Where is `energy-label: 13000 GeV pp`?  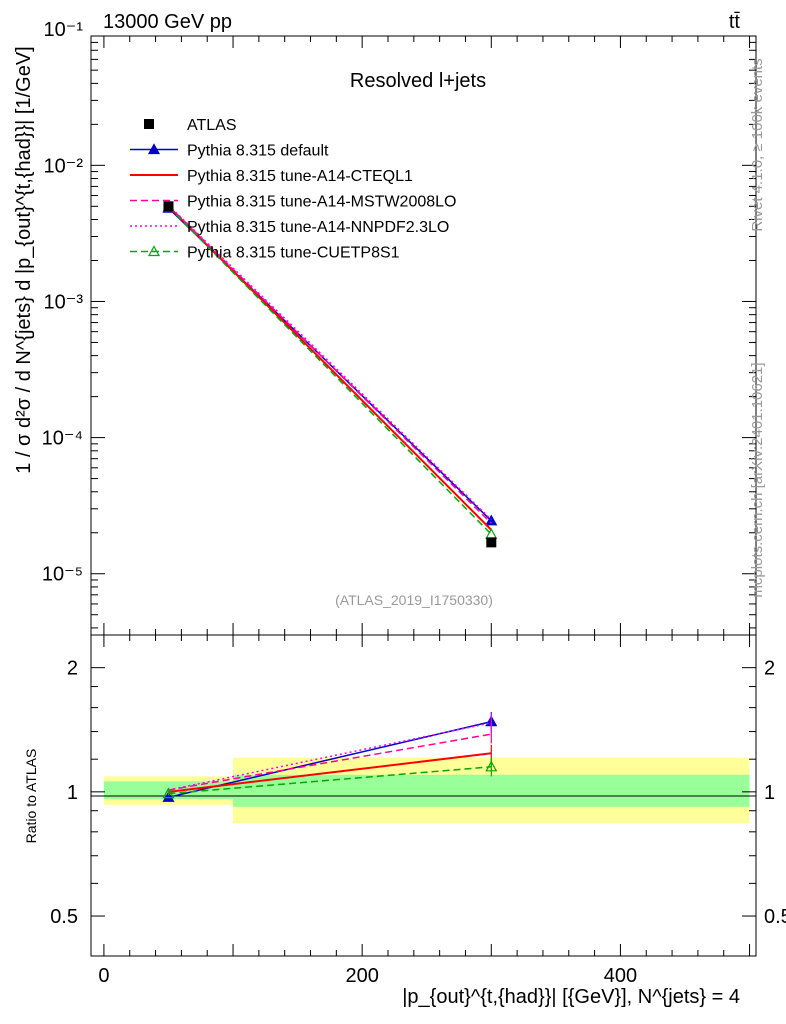 energy-label: 13000 GeV pp is located at coordinates (167, 22).